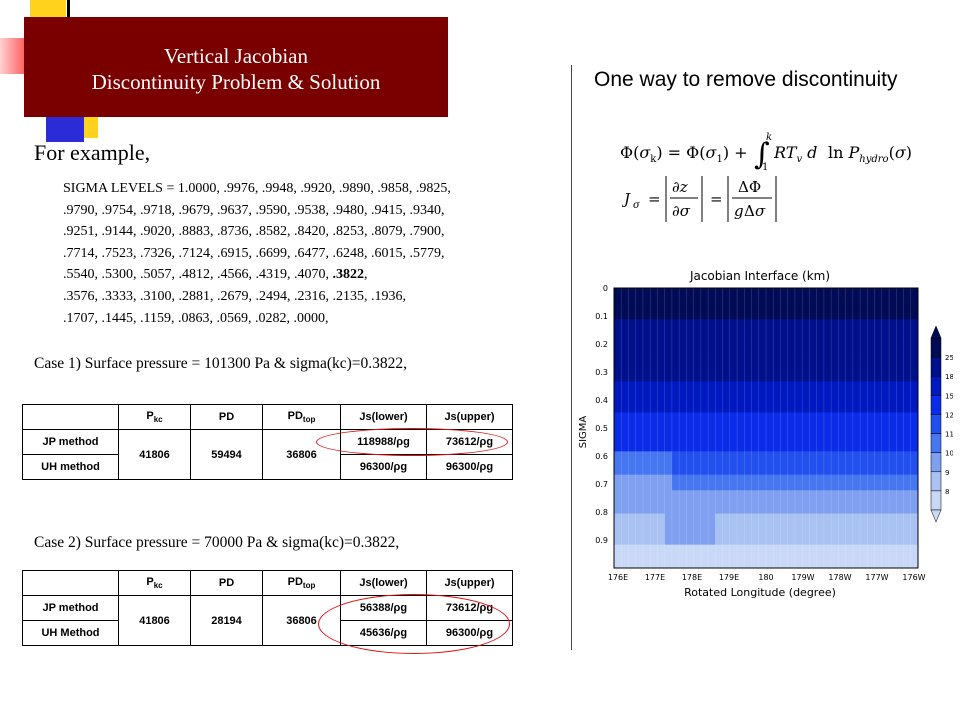 This screenshot has height=720, width=960. I want to click on header-pkc: Pkc, so click(154, 583).